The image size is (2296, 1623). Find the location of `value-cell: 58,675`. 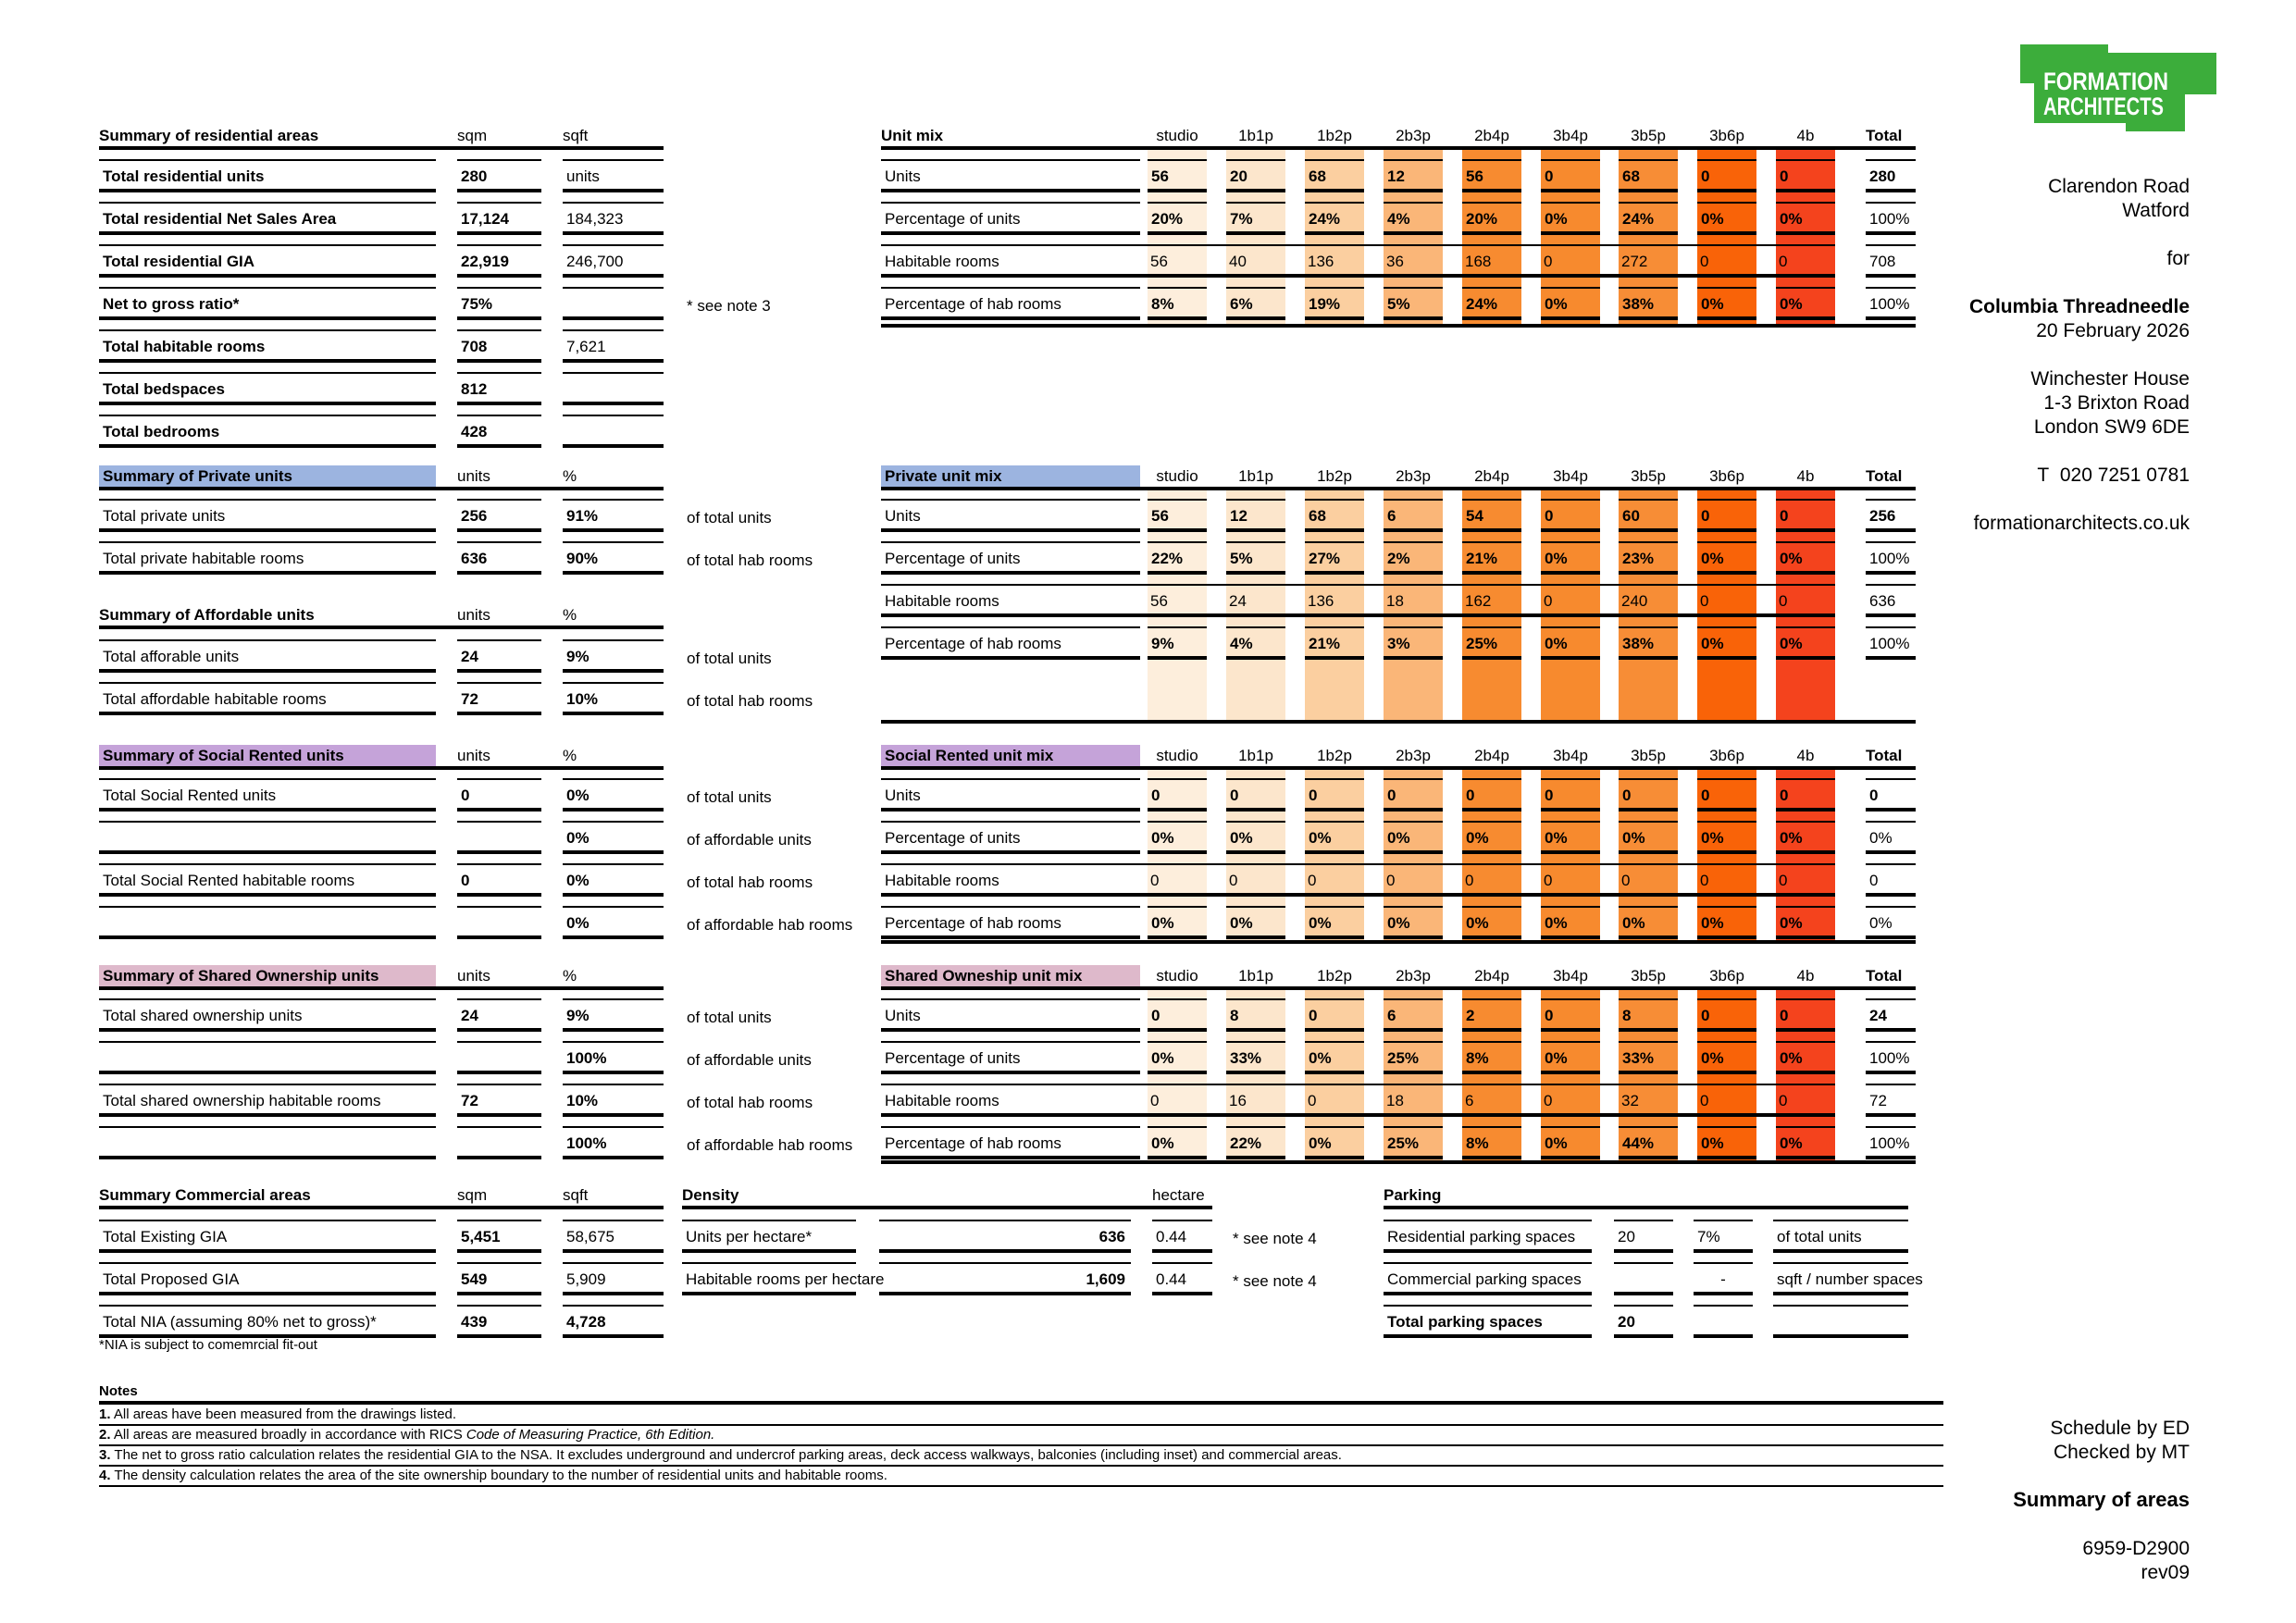

value-cell: 58,675 is located at coordinates (614, 1236).